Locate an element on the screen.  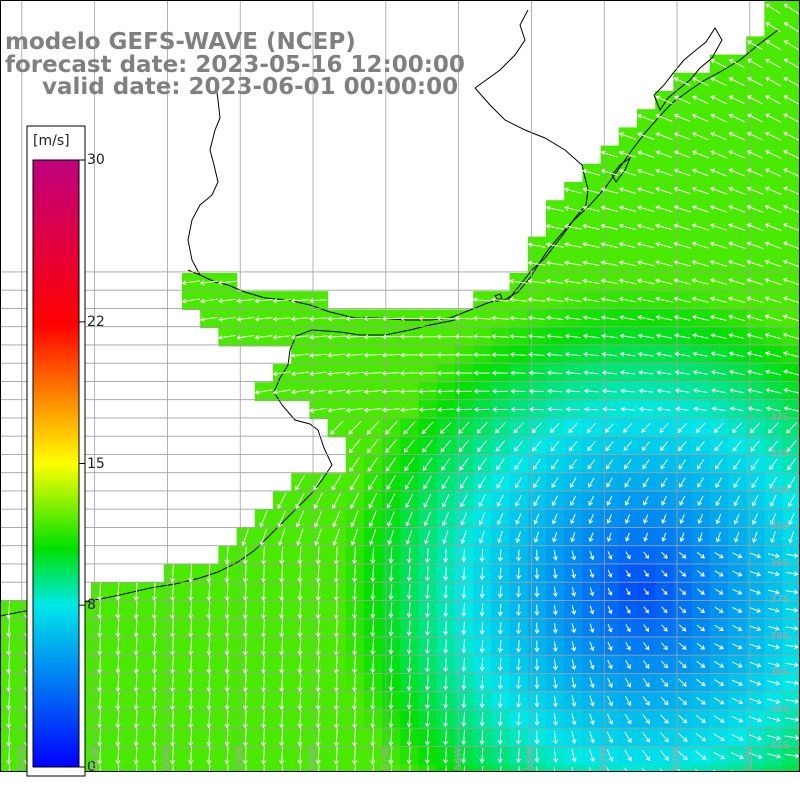
colorbar-ticks is located at coordinates (82, 463).